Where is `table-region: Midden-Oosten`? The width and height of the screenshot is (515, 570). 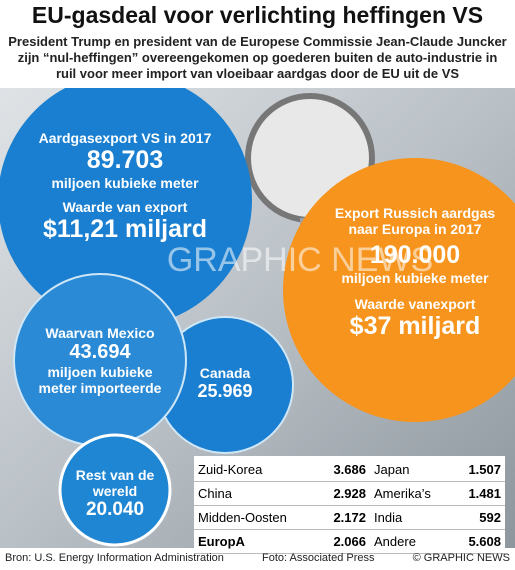 table-region: Midden-Oosten is located at coordinates (256, 517).